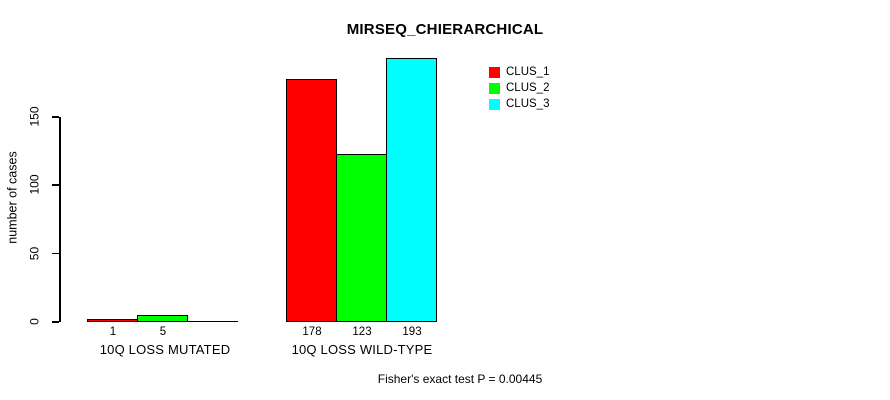 The image size is (890, 400). What do you see at coordinates (34, 253) in the screenshot?
I see `y-axis-tick-label: 50` at bounding box center [34, 253].